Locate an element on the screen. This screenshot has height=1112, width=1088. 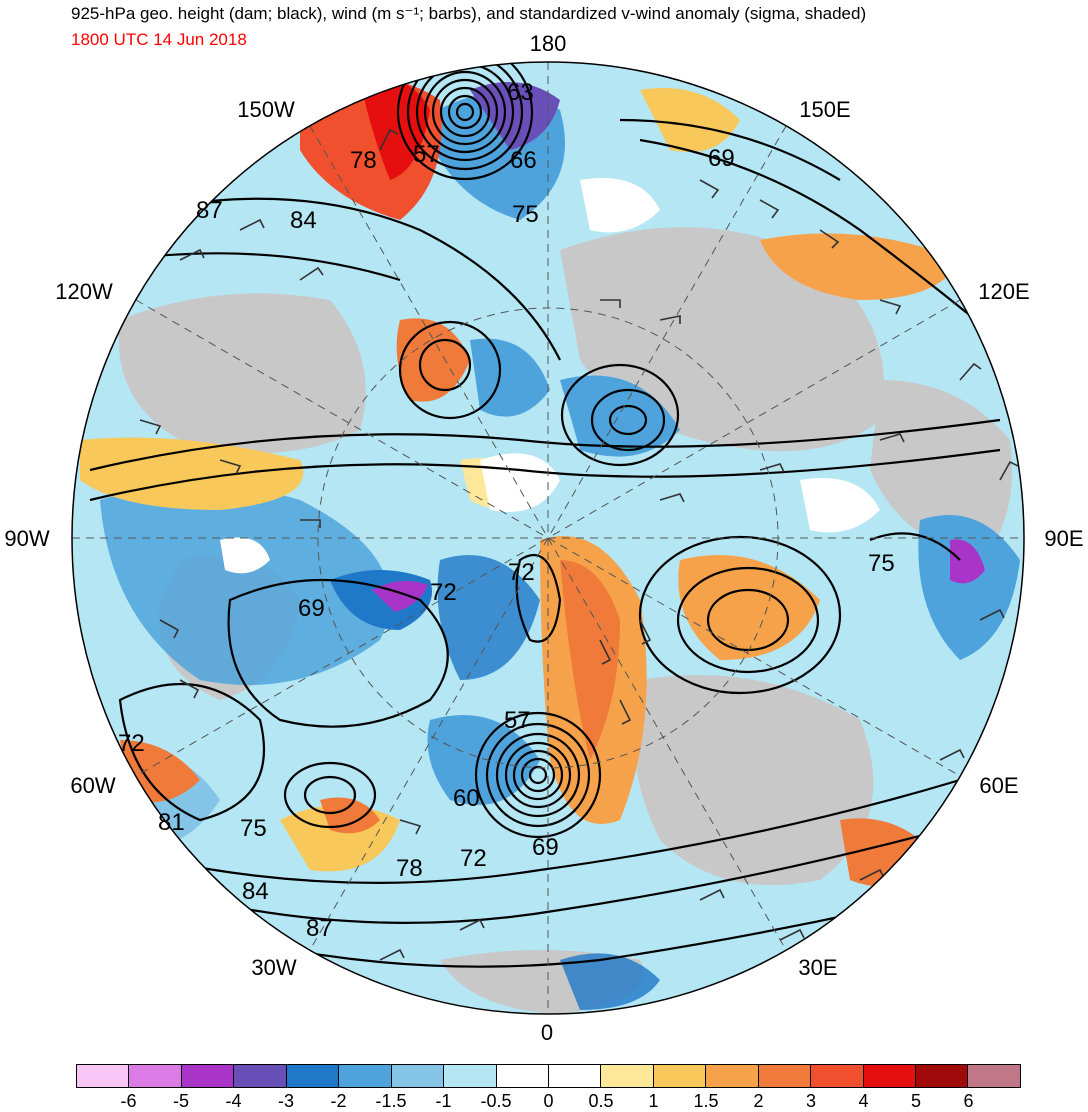
colorbar-tick-label: 0.5 is located at coordinates (601, 1101).